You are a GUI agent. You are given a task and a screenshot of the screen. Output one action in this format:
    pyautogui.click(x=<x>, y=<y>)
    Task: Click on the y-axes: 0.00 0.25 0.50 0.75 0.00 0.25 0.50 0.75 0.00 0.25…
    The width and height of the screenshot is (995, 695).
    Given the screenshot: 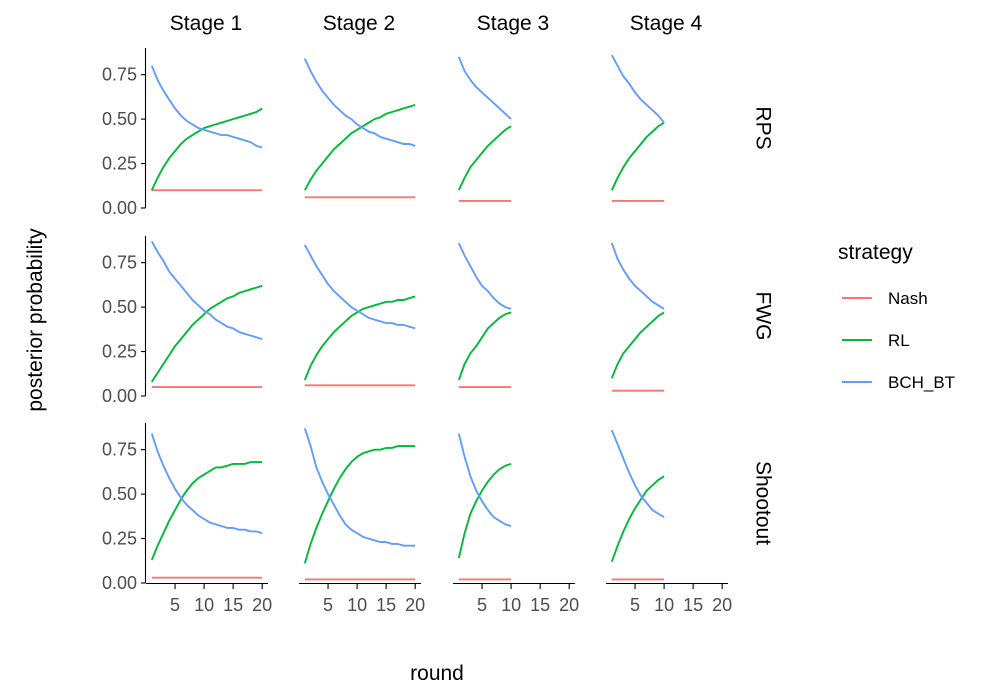 What is the action you would take?
    pyautogui.click(x=124, y=320)
    